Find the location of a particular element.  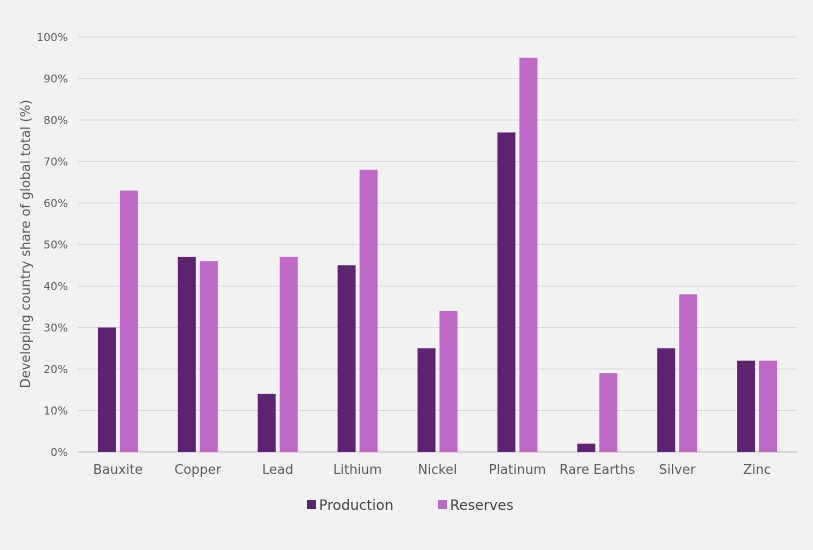

y-axis-ticks: 0% 10% 20% 30% 40% 50% 60% 70% 80% 90% 100% is located at coordinates (52, 245).